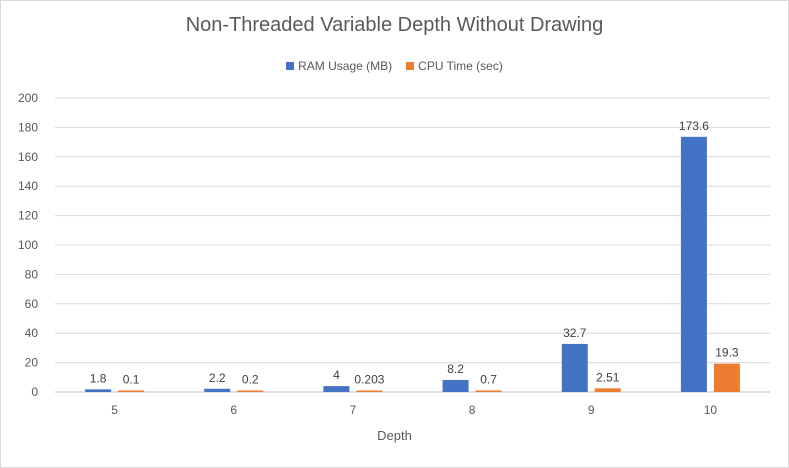  I want to click on x-tick-label: 6, so click(233, 410).